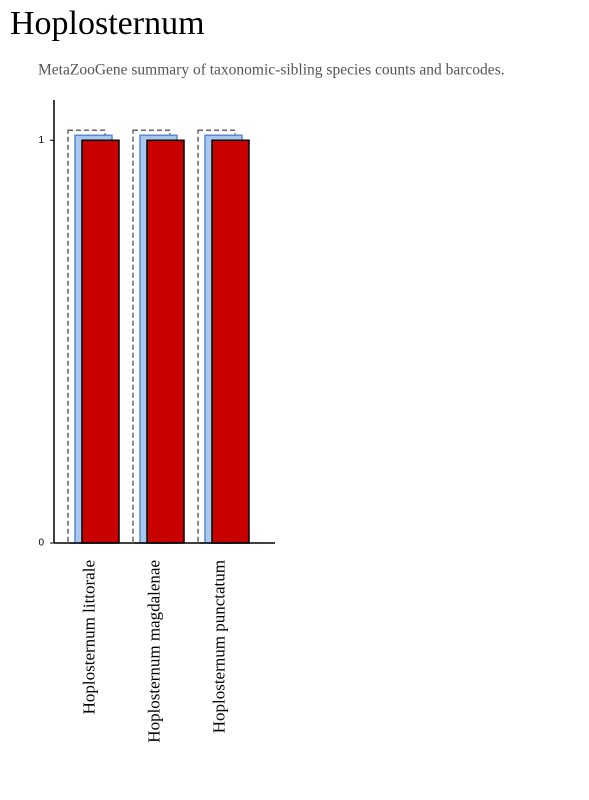 Image resolution: width=589 pixels, height=800 pixels. What do you see at coordinates (153, 651) in the screenshot?
I see `x-tick-label: Hoplosternum magdalenae` at bounding box center [153, 651].